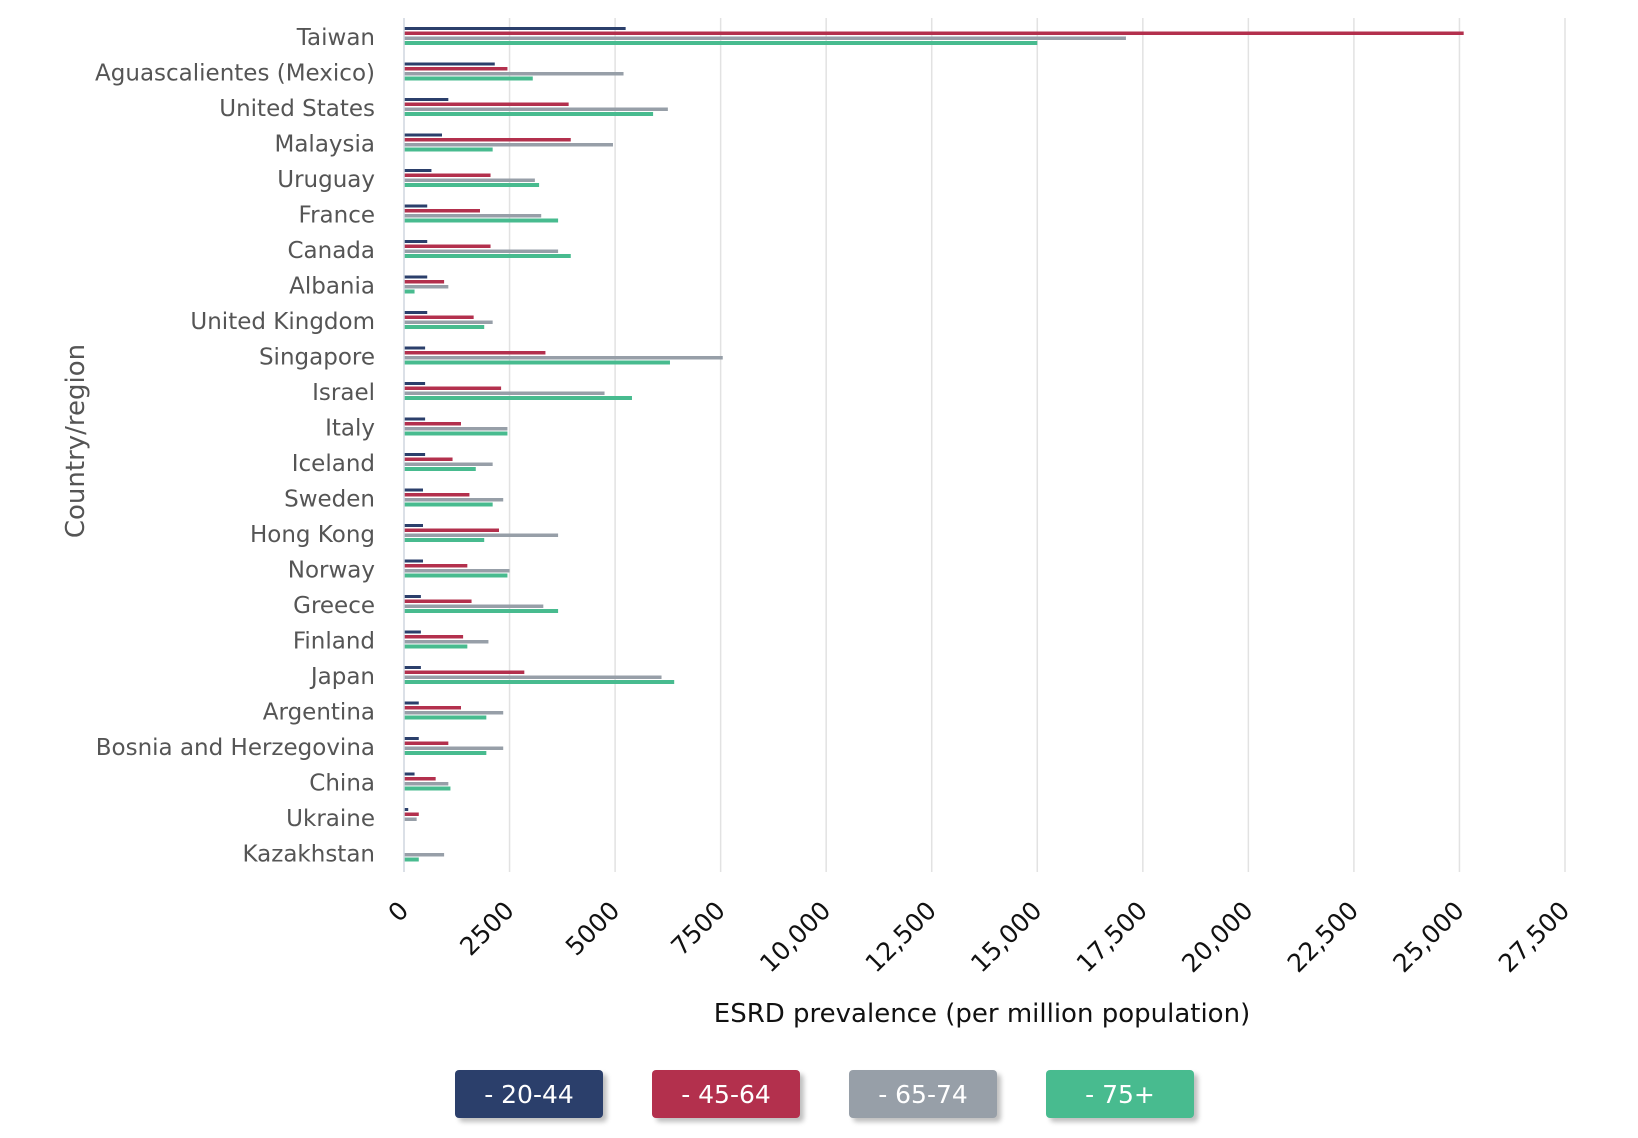 The height and width of the screenshot is (1138, 1638). I want to click on bar-aguascalientes-mexico--20-44, so click(449, 64).